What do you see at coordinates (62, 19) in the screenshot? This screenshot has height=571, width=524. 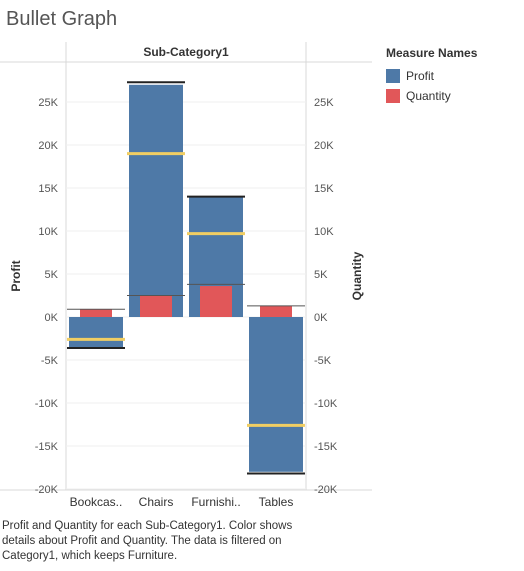 I see `chart-title: Bullet Graph` at bounding box center [62, 19].